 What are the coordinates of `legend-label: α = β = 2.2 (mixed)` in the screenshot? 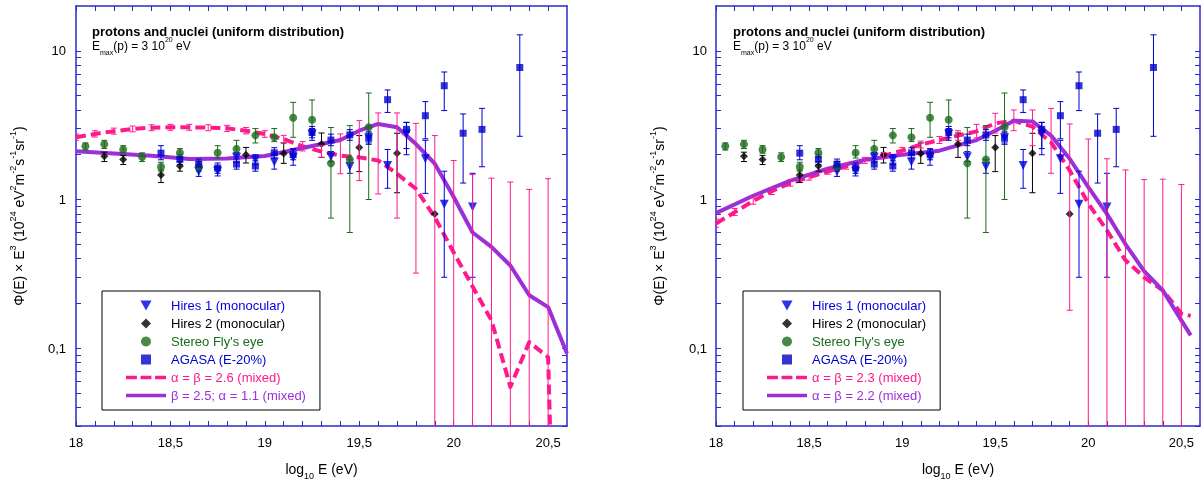 It's located at (867, 395).